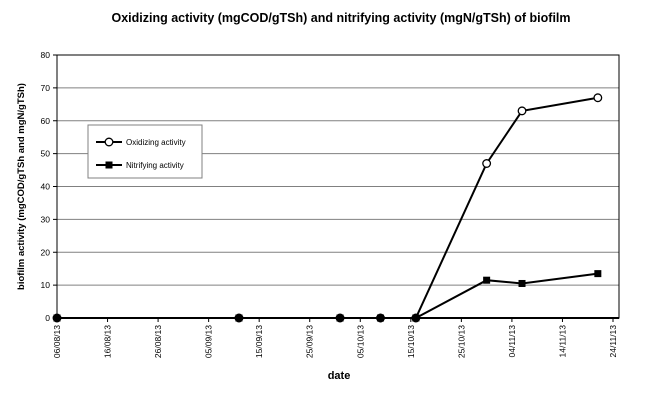  I want to click on x-tick-label: 05/09/13, so click(209, 341).